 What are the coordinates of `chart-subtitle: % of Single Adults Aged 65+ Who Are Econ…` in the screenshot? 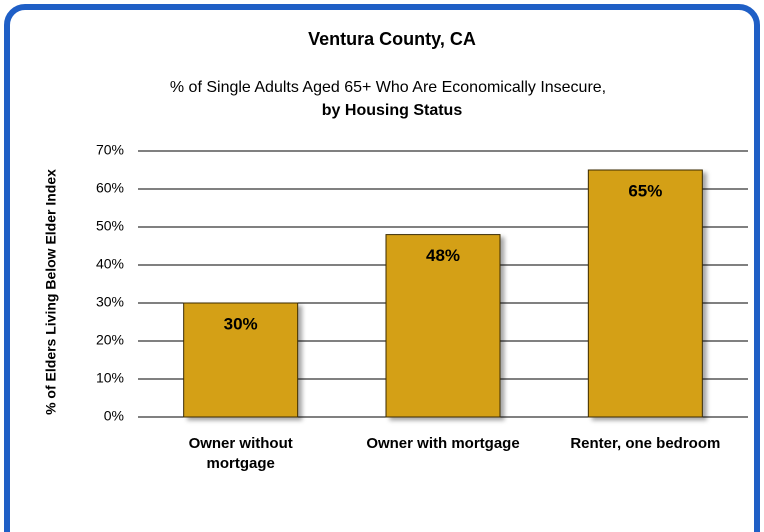 It's located at (388, 87).